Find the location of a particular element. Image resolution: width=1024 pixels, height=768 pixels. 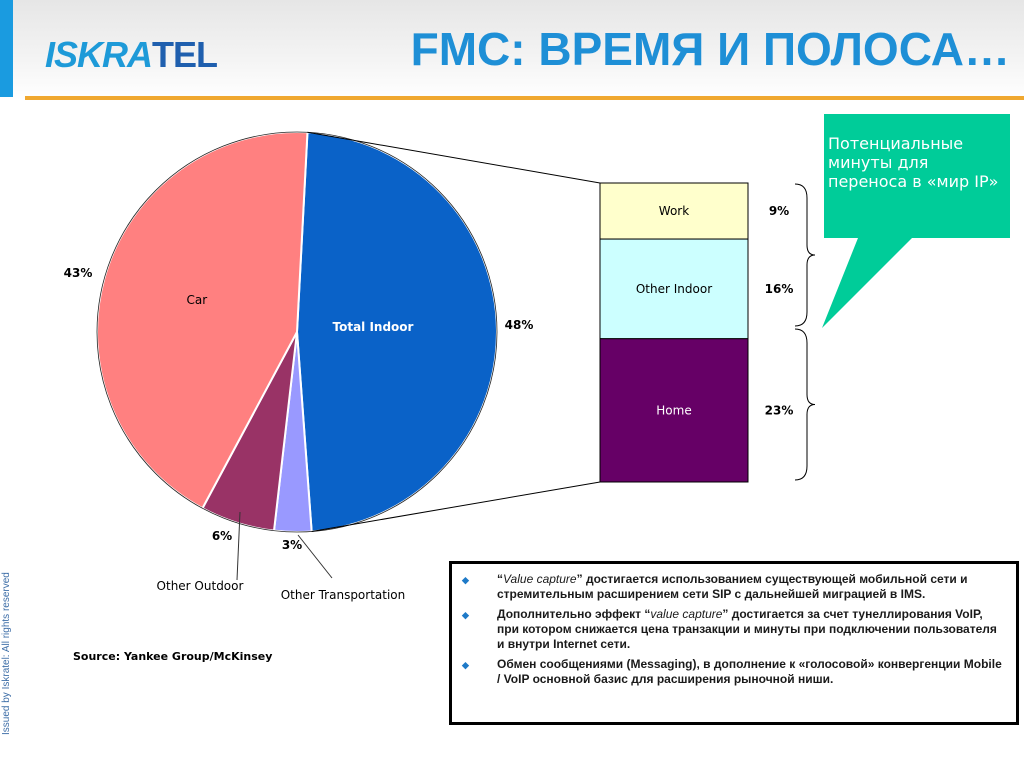

slice-label-other-transportation: Other Transportation is located at coordinates (343, 595).